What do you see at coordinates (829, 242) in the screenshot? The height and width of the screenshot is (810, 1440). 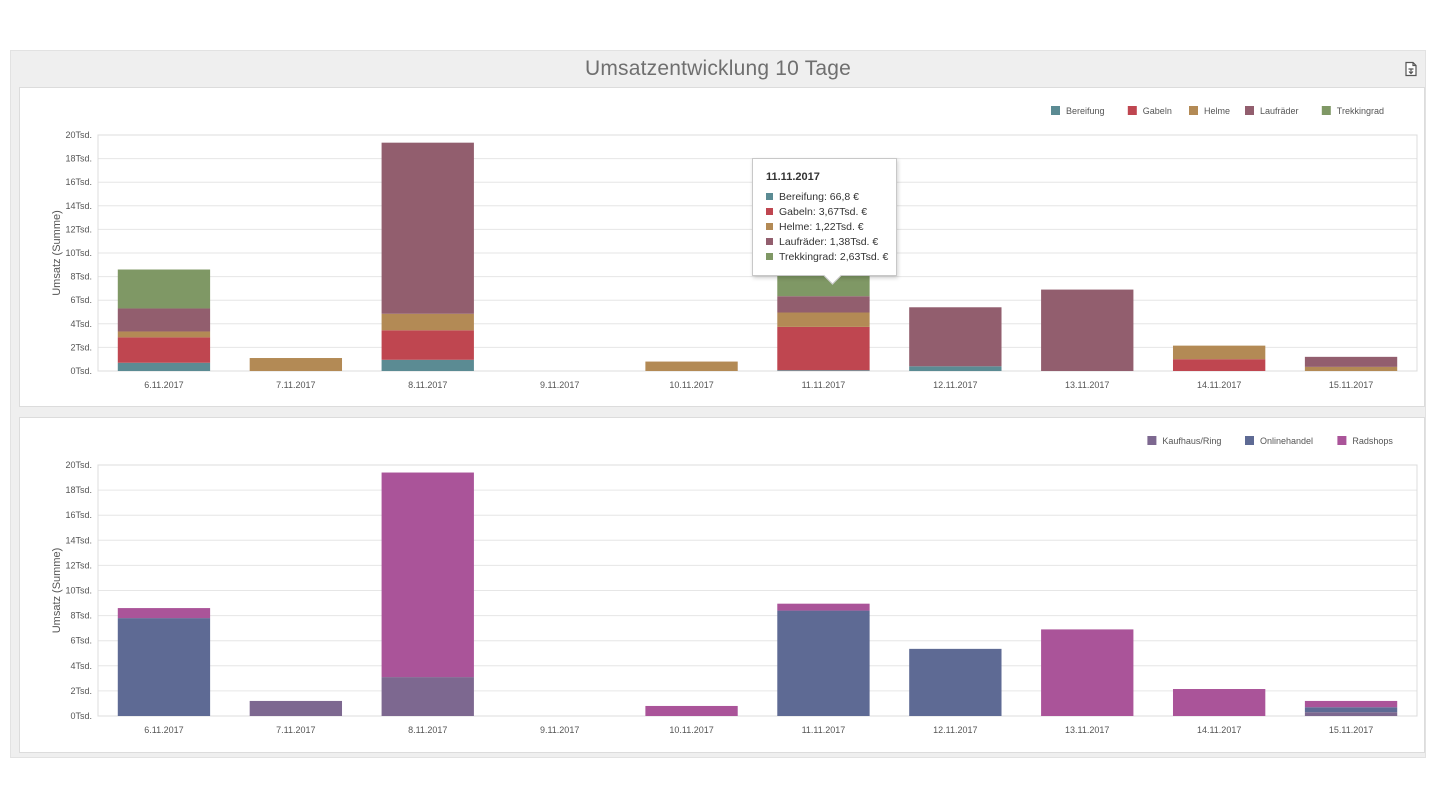 I see `tooltip-row-label: Laufräder: 1,38Tsd. €` at bounding box center [829, 242].